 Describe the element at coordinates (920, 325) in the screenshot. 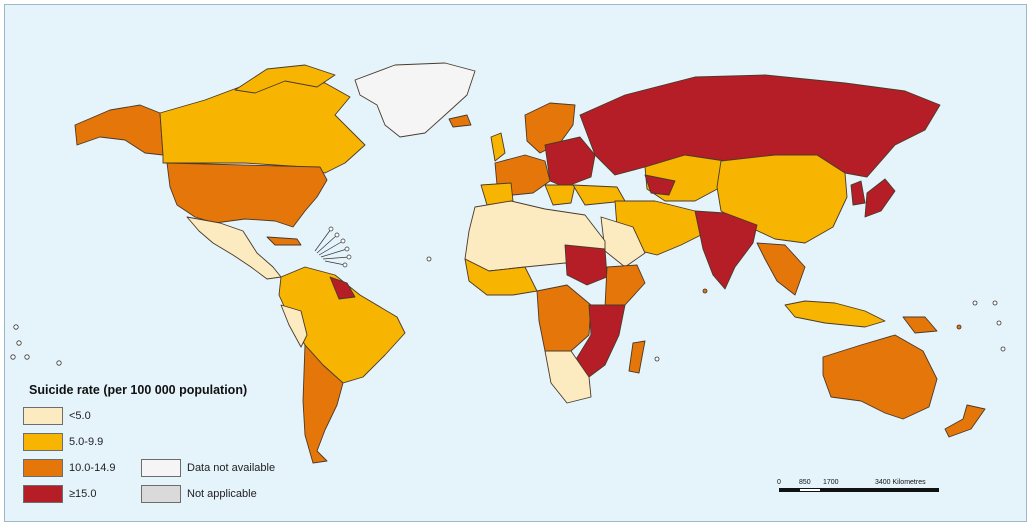

I see `region-papua-new-guinea` at that location.